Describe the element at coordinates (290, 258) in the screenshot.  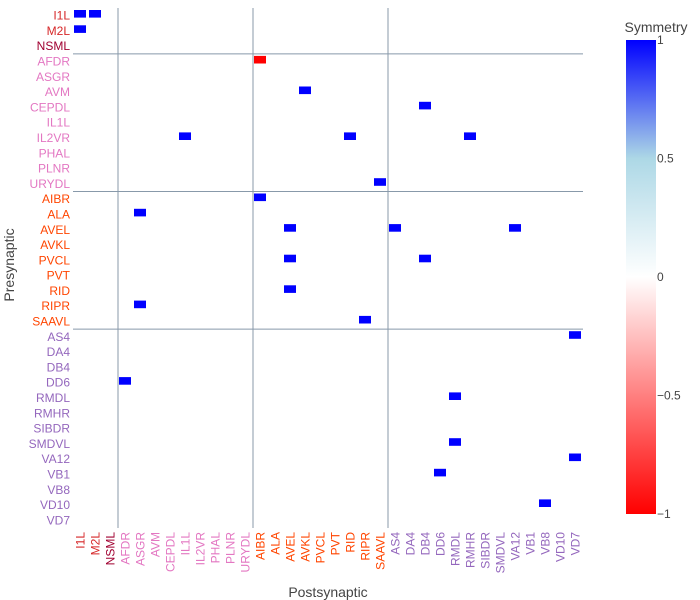
I see `heatmap-cell-pvcl-avel` at that location.